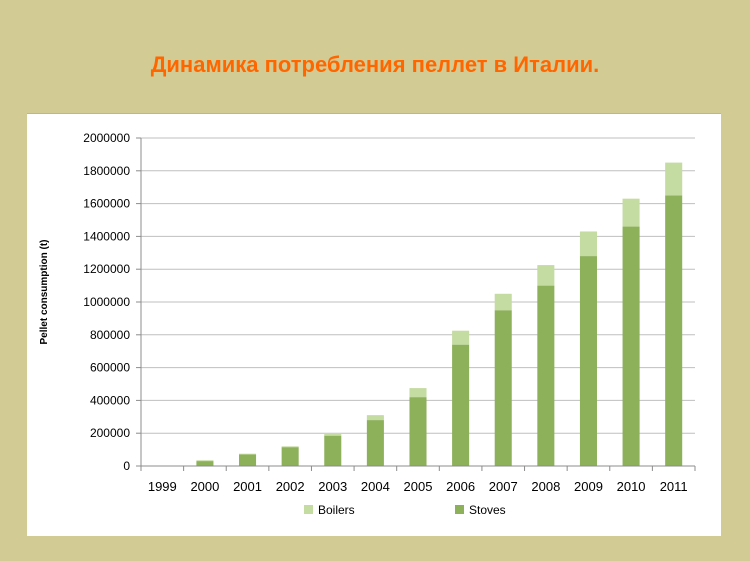 The height and width of the screenshot is (561, 750). I want to click on bar-stoves-2001, so click(248, 460).